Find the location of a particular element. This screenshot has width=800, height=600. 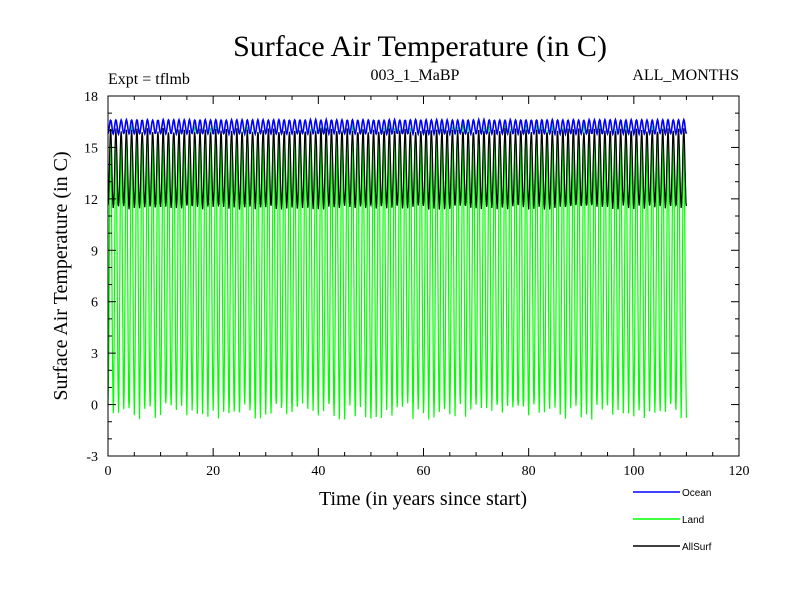

y-axis-label: Surface Air Temperature (in C) is located at coordinates (61, 275).